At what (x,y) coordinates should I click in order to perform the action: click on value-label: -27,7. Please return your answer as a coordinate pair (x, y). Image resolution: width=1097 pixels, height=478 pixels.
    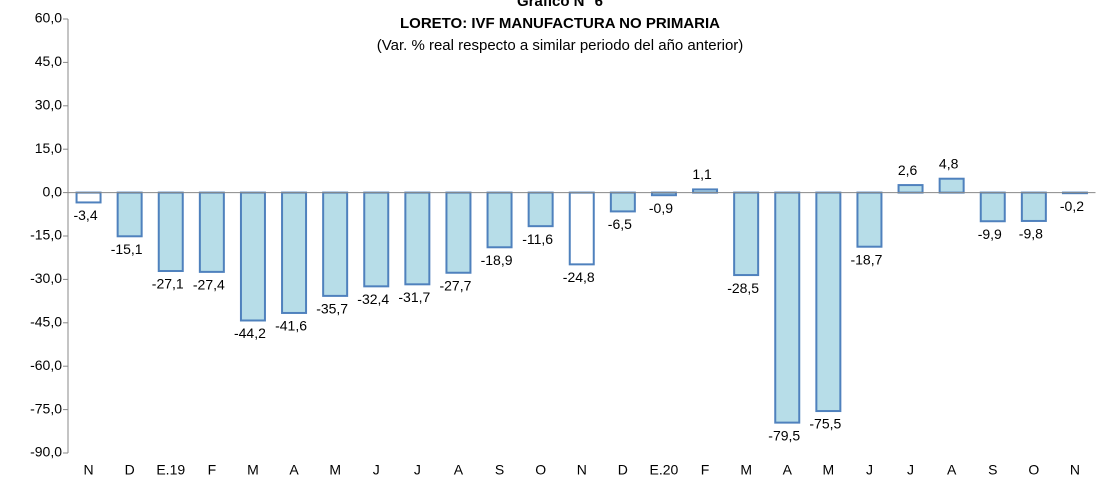
    Looking at the image, I should click on (455, 285).